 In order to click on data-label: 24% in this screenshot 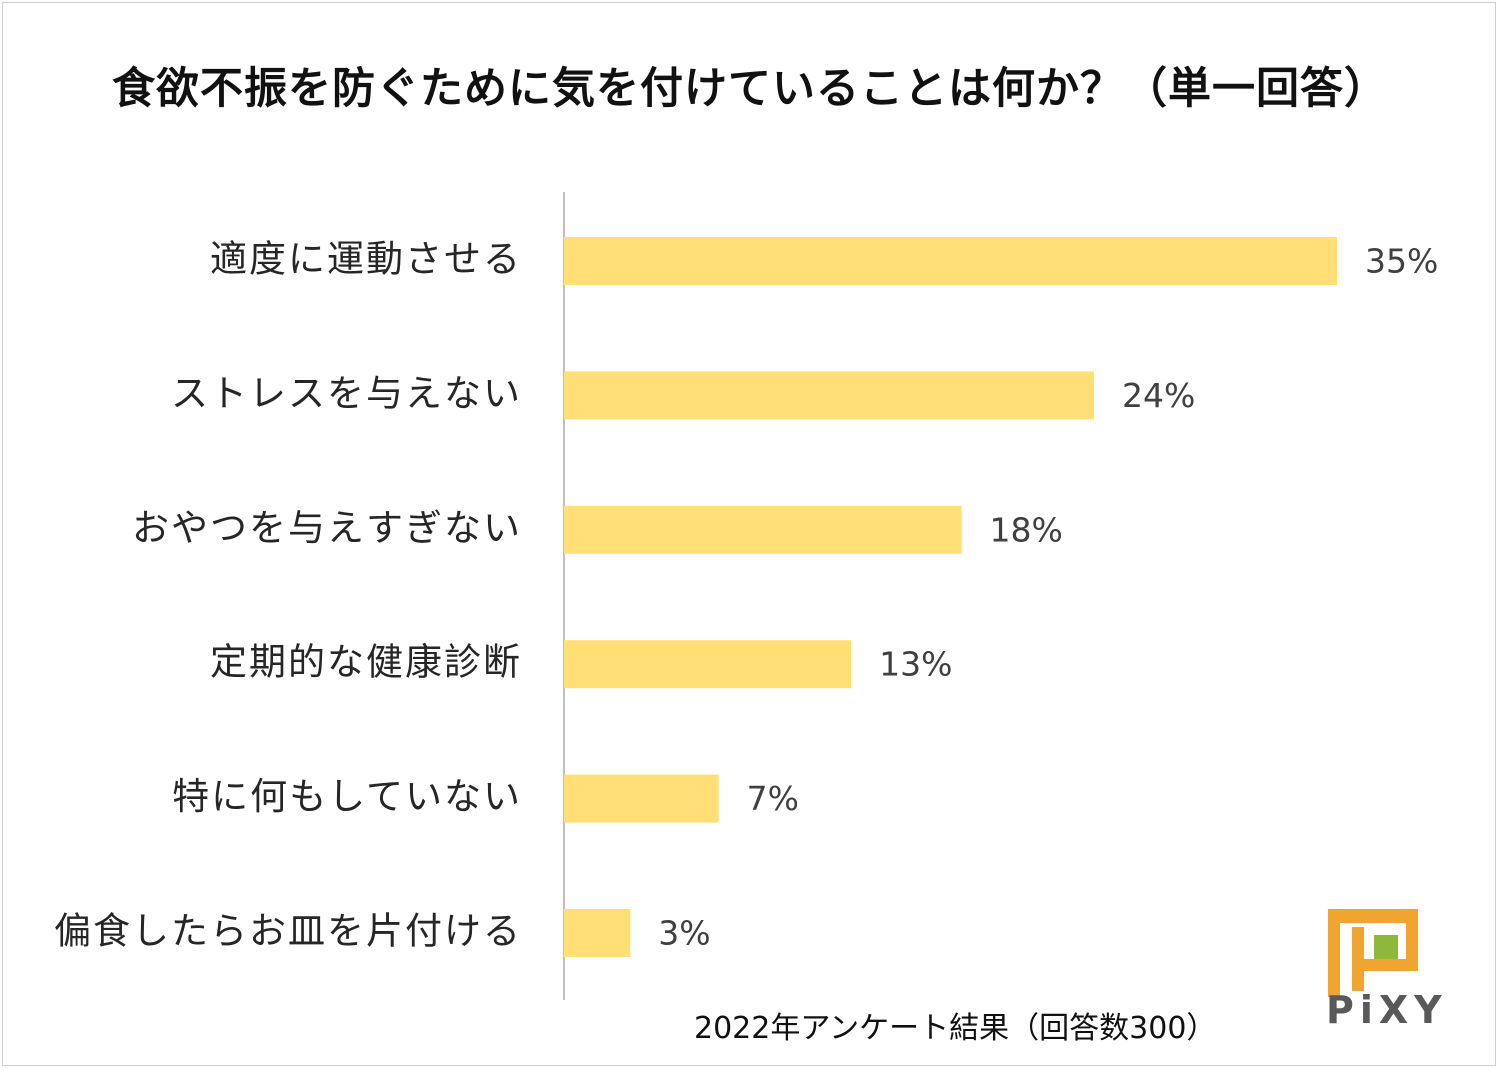, I will do `click(1158, 395)`.